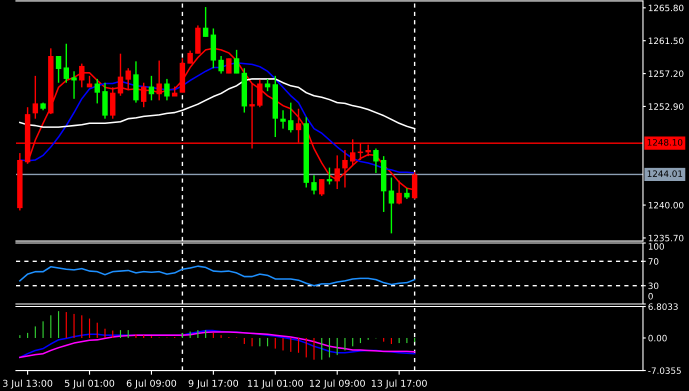 Image resolution: width=689 pixels, height=391 pixels. I want to click on ref-line-label: 1244.01, so click(665, 173).